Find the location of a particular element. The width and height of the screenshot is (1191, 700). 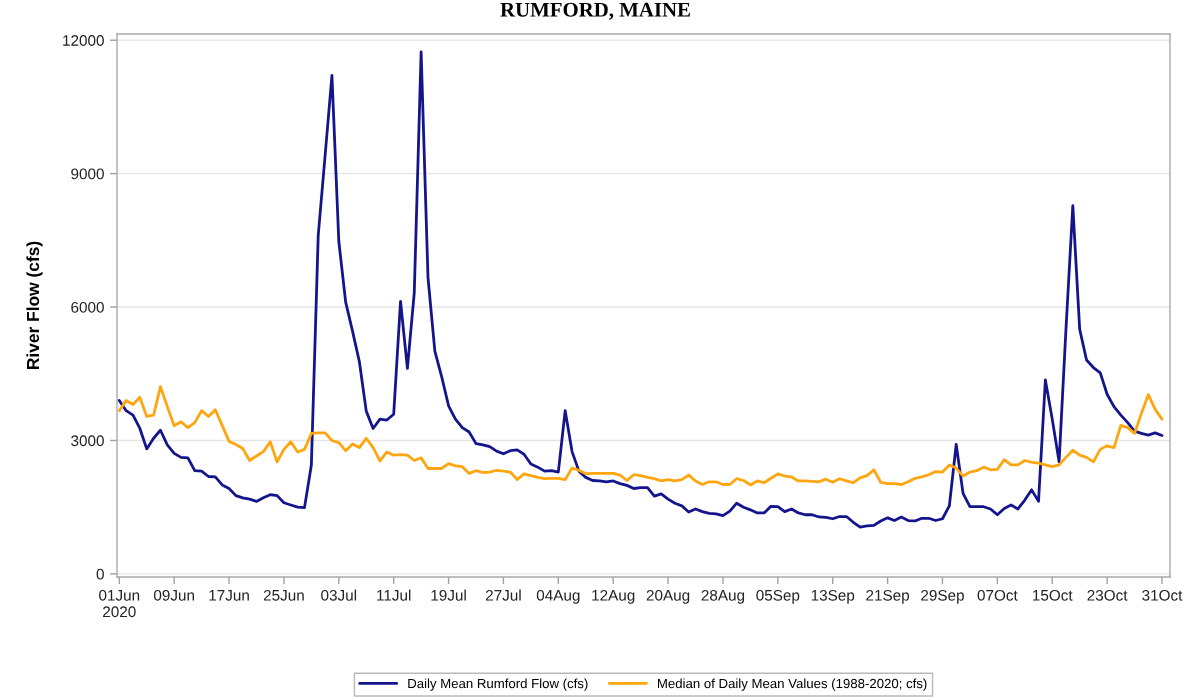

x-tick-label: 27Jul is located at coordinates (503, 595).